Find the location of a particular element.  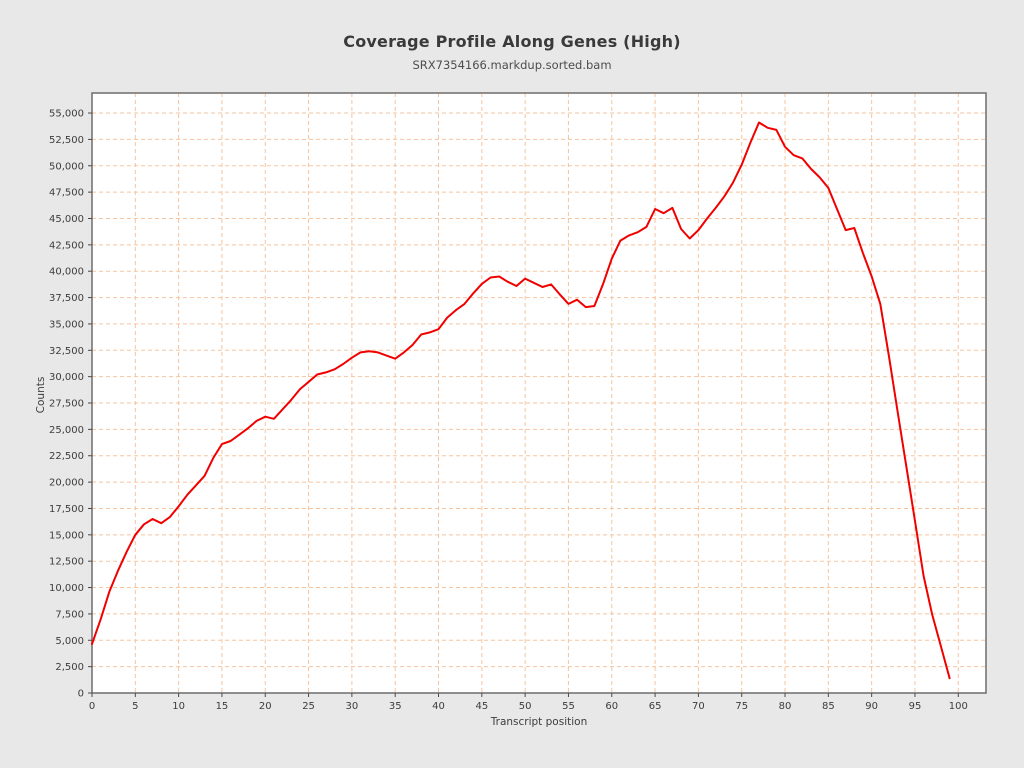

x-tick-label: 30 is located at coordinates (352, 706).